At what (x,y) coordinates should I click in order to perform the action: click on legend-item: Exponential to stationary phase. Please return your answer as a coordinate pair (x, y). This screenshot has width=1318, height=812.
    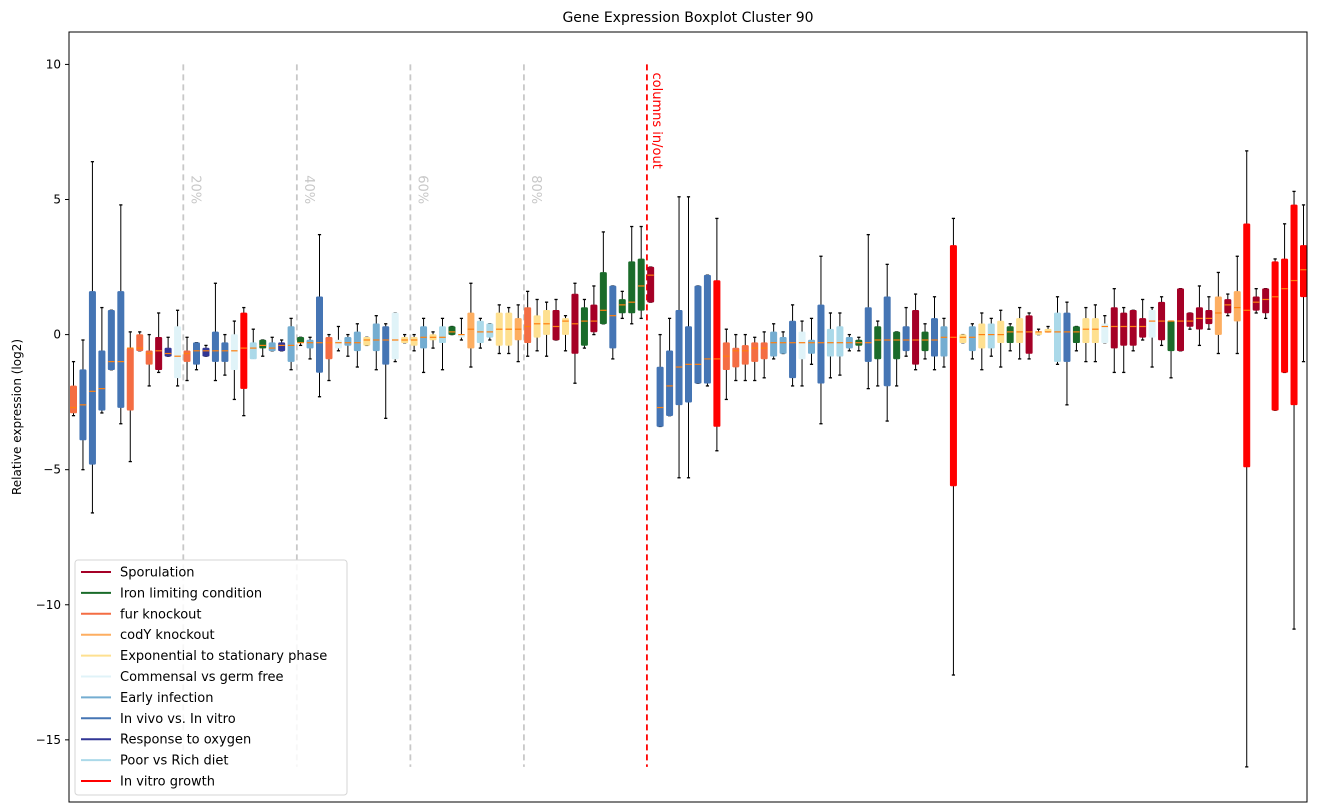
    Looking at the image, I should click on (204, 656).